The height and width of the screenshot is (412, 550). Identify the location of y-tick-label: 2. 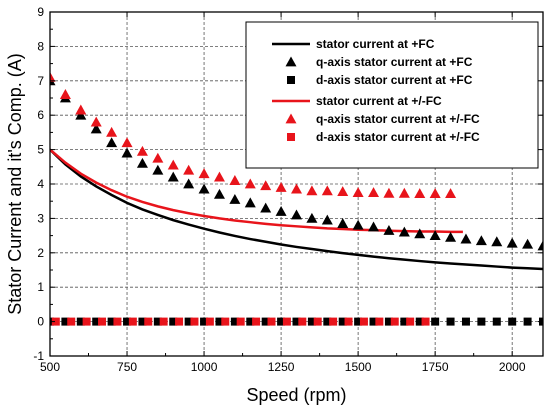
(40, 253).